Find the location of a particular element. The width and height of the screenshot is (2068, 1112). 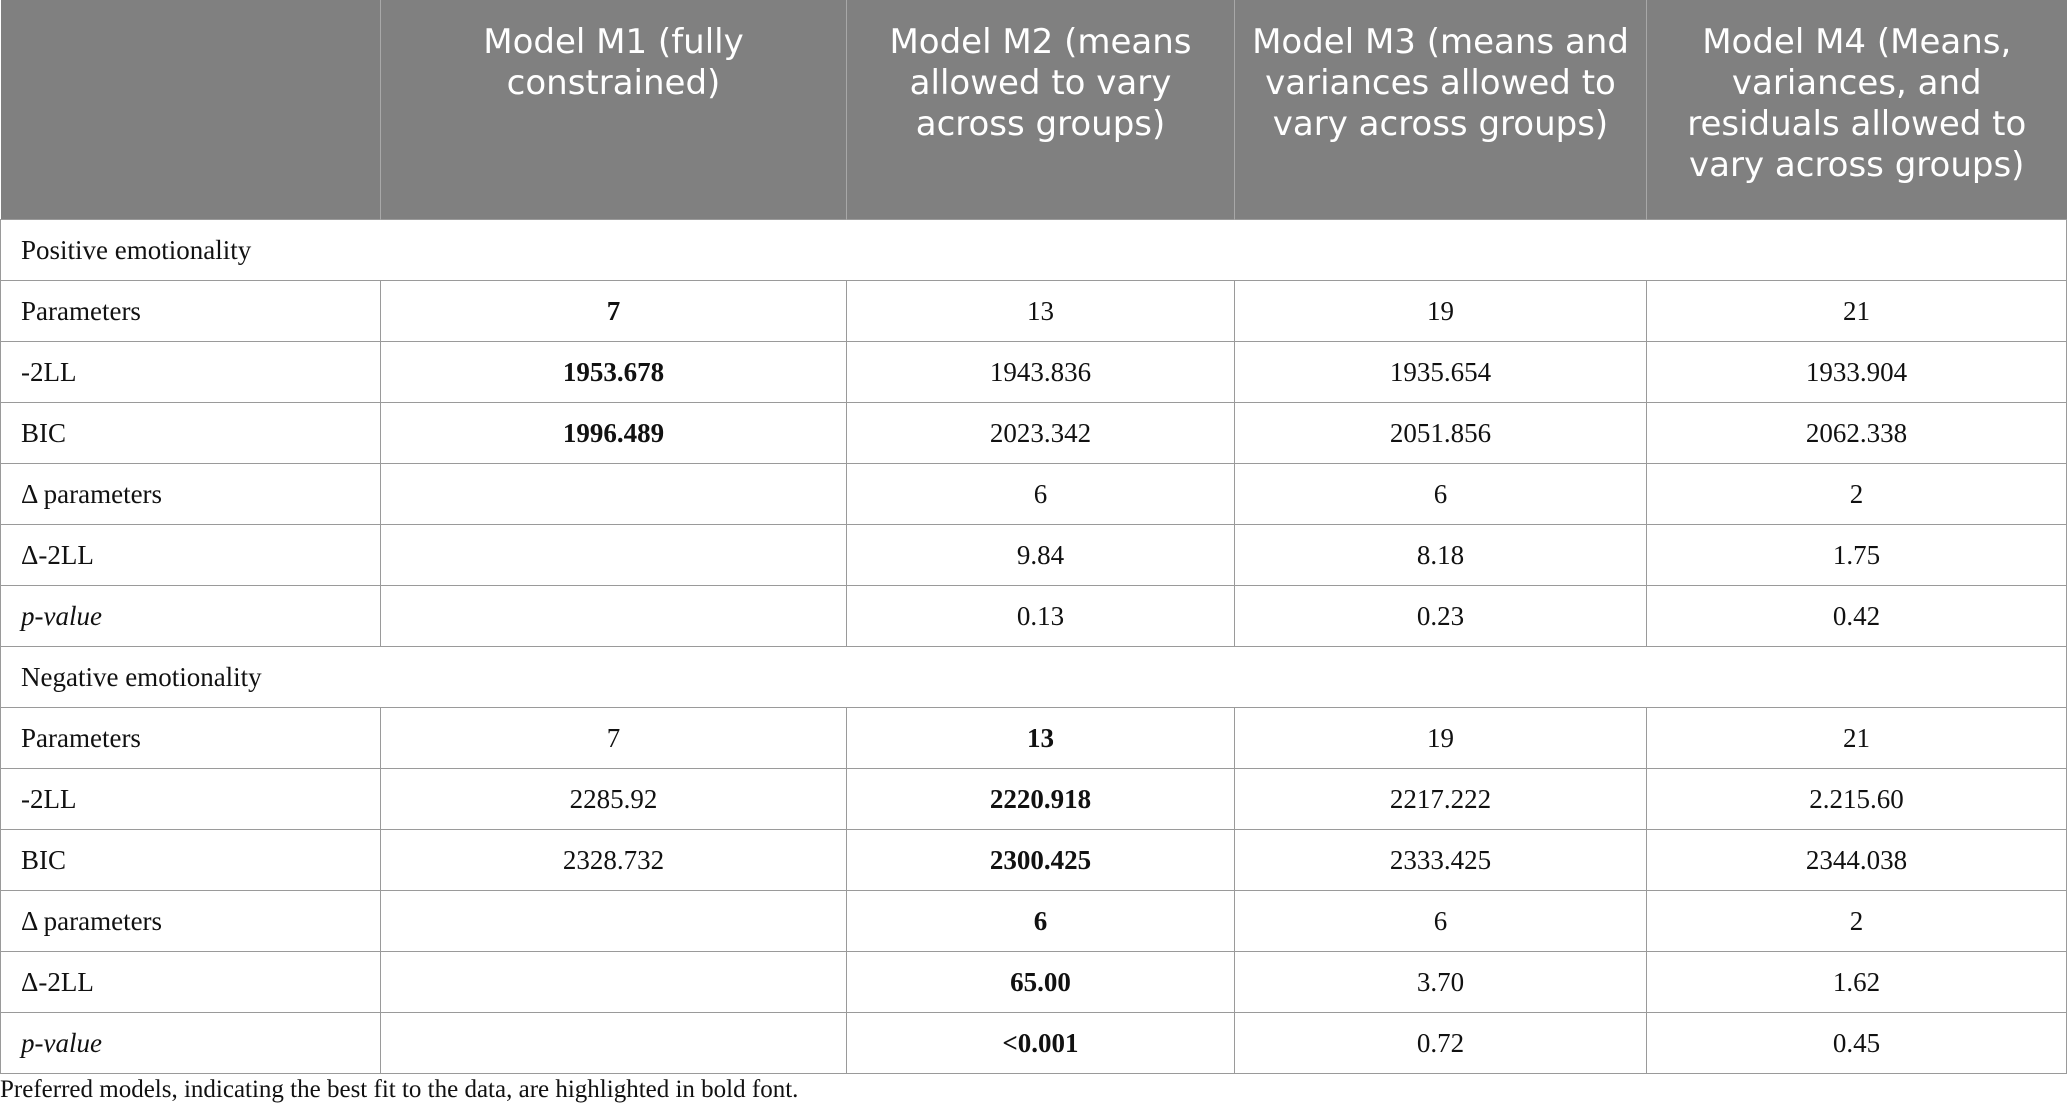

table-cell: 2.215.60 is located at coordinates (1856, 799).